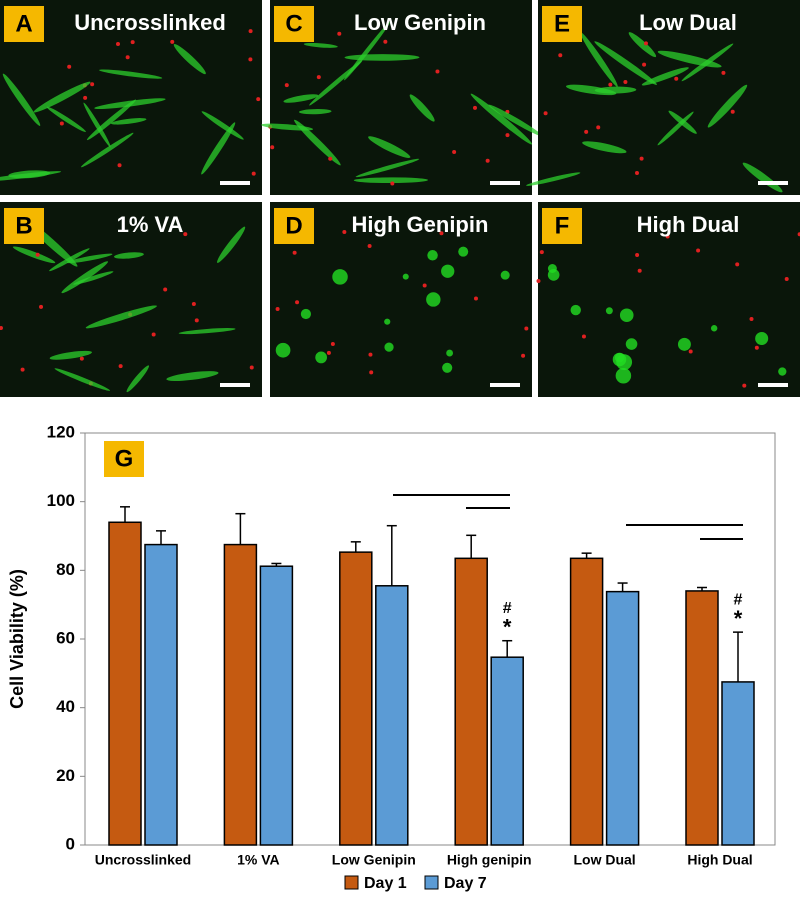 The height and width of the screenshot is (913, 800). I want to click on panel-label: G, so click(124, 458).